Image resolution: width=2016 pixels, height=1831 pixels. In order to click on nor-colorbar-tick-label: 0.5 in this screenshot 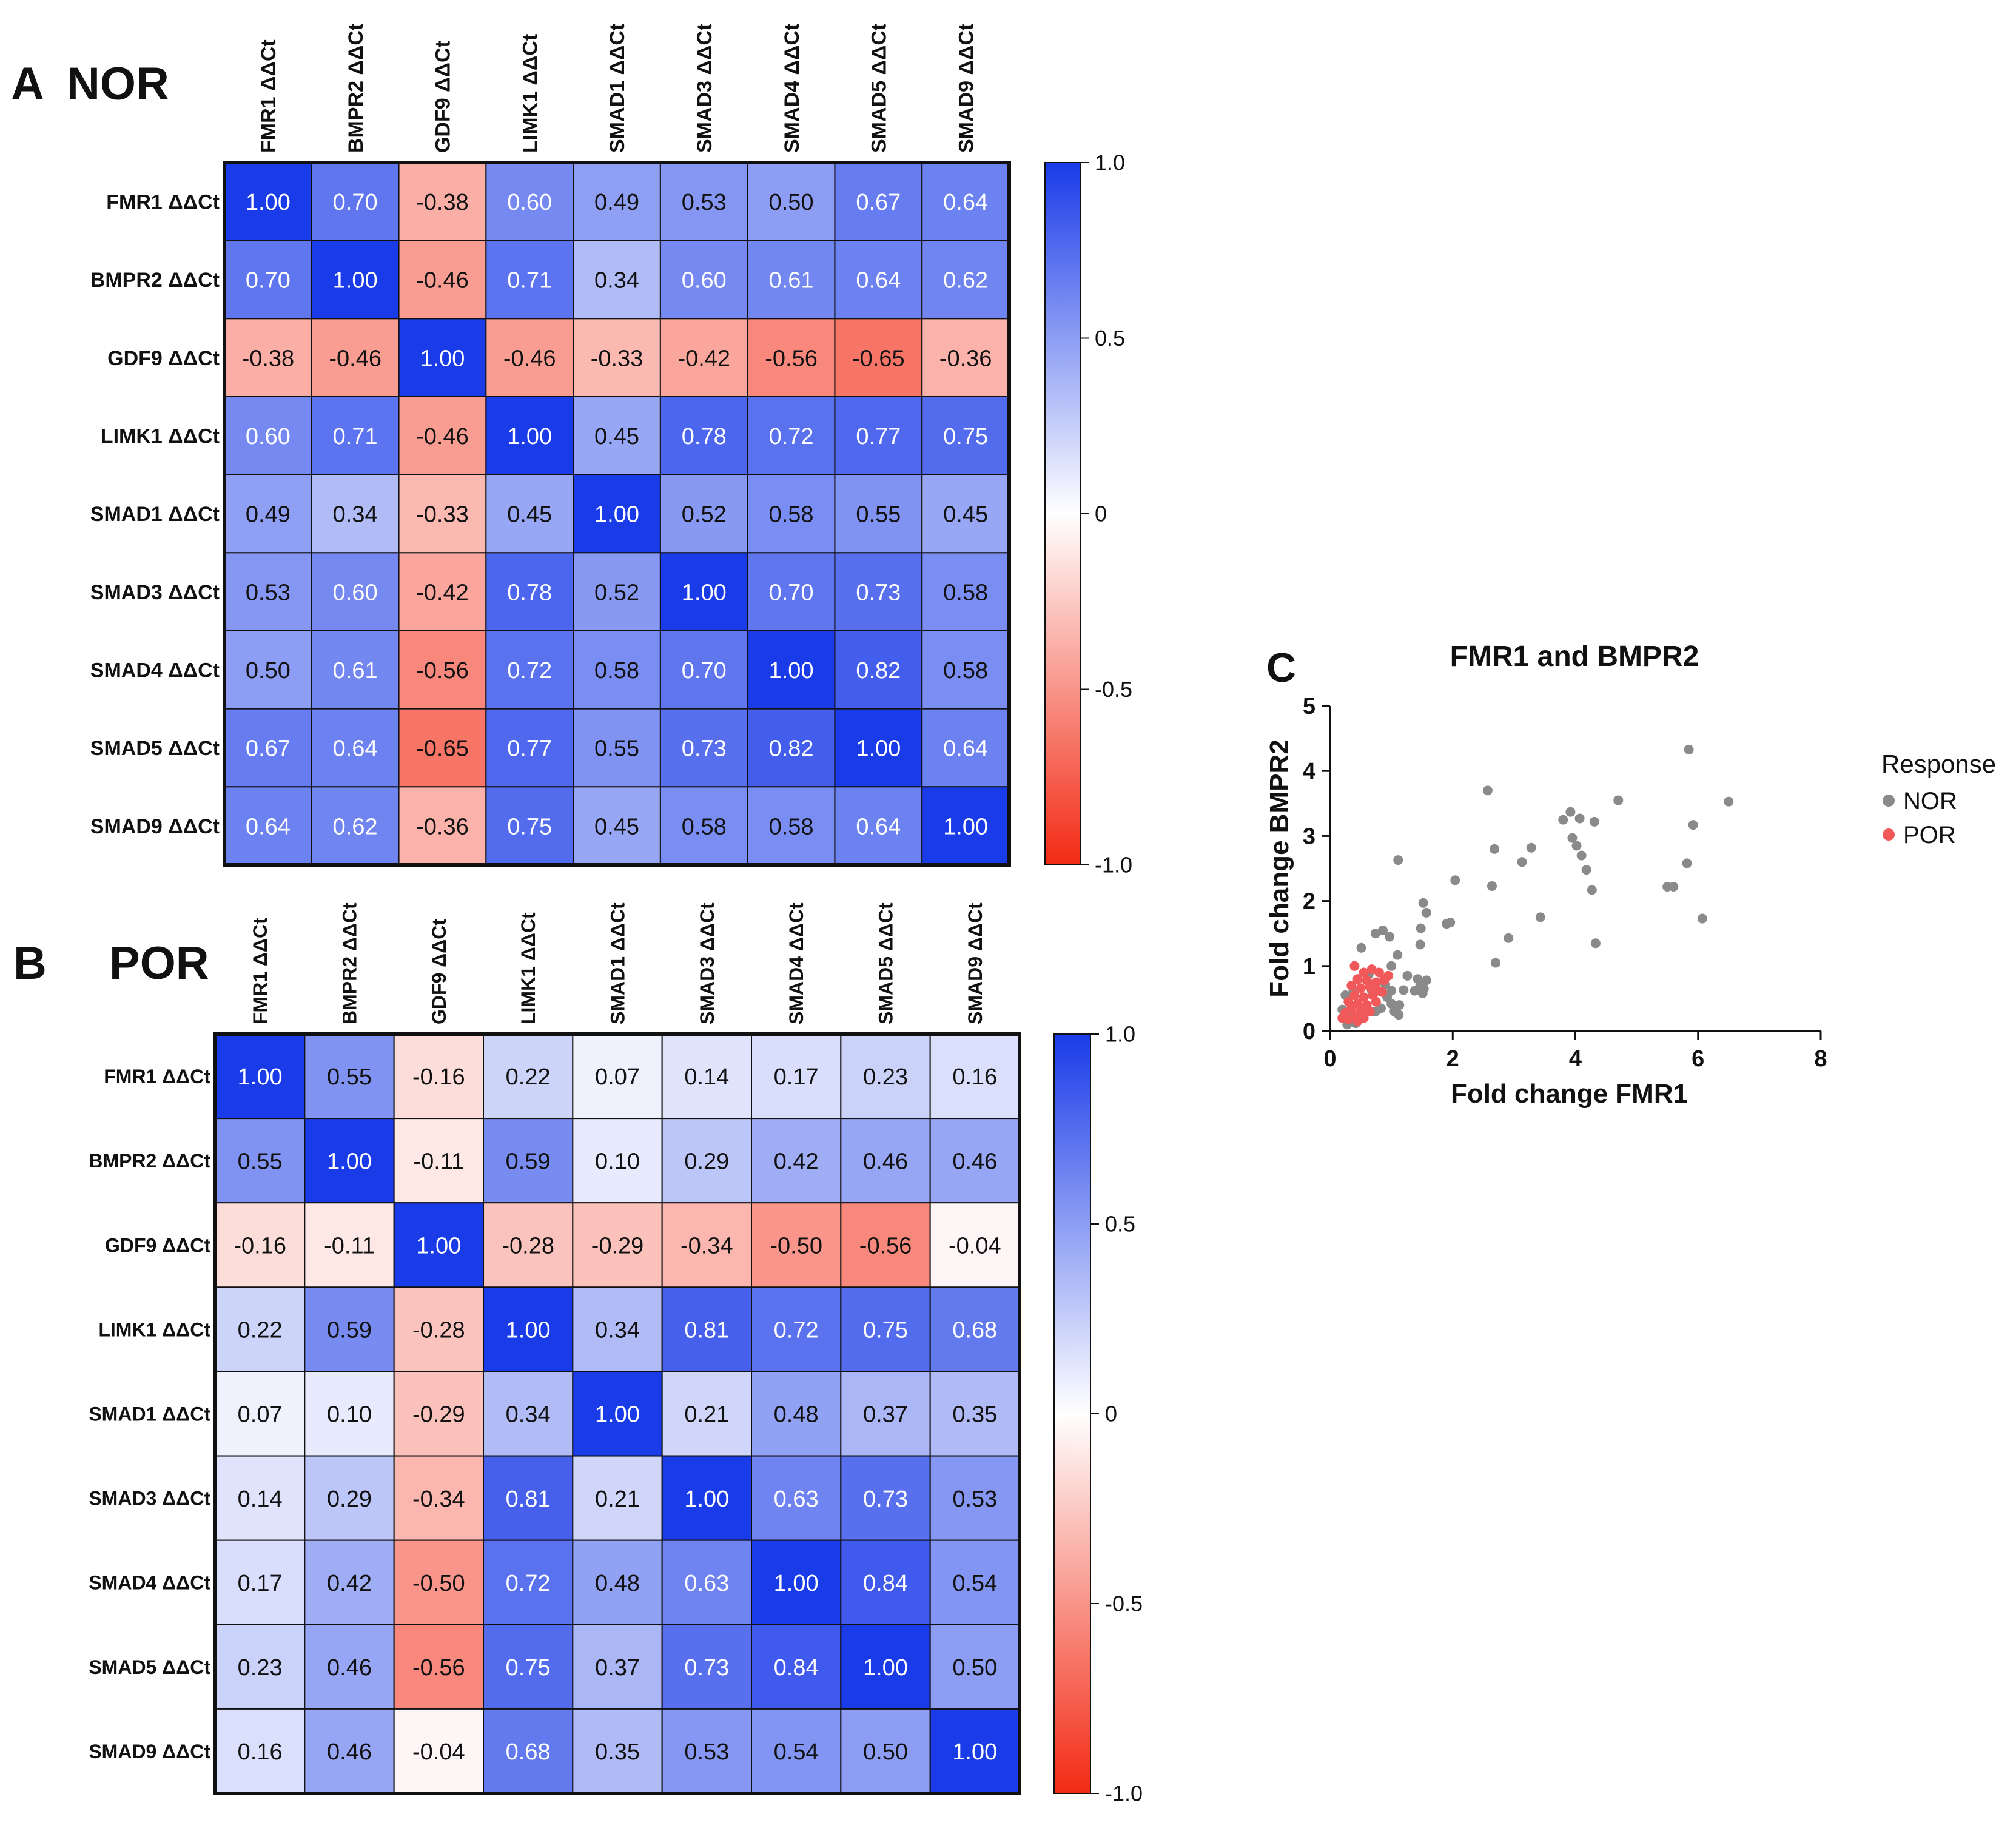, I will do `click(1110, 338)`.